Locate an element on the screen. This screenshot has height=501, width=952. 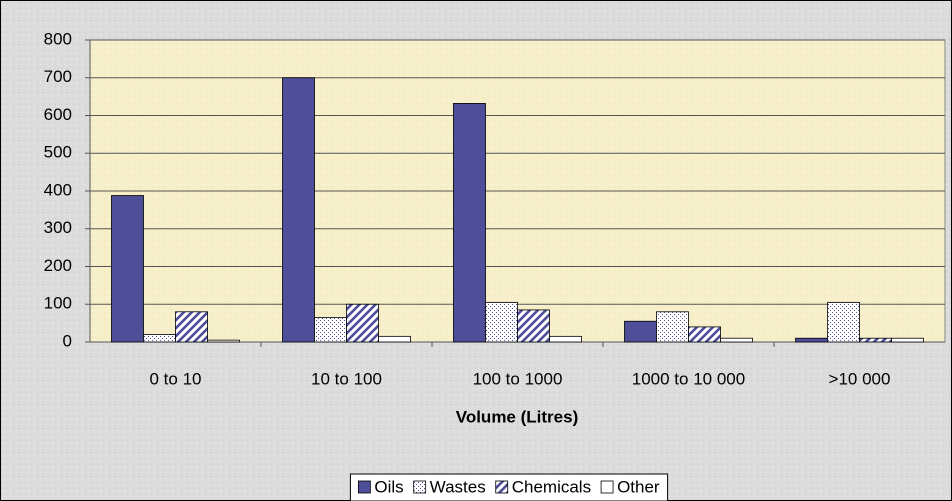
x-axis-title: Volume (Litres) is located at coordinates (517, 416).